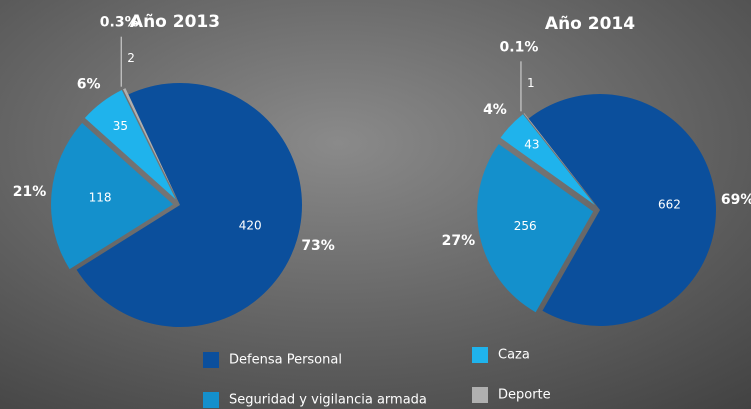 This screenshot has height=409, width=751. Describe the element at coordinates (519, 47) in the screenshot. I see `slice-percent: 0.1%` at that location.